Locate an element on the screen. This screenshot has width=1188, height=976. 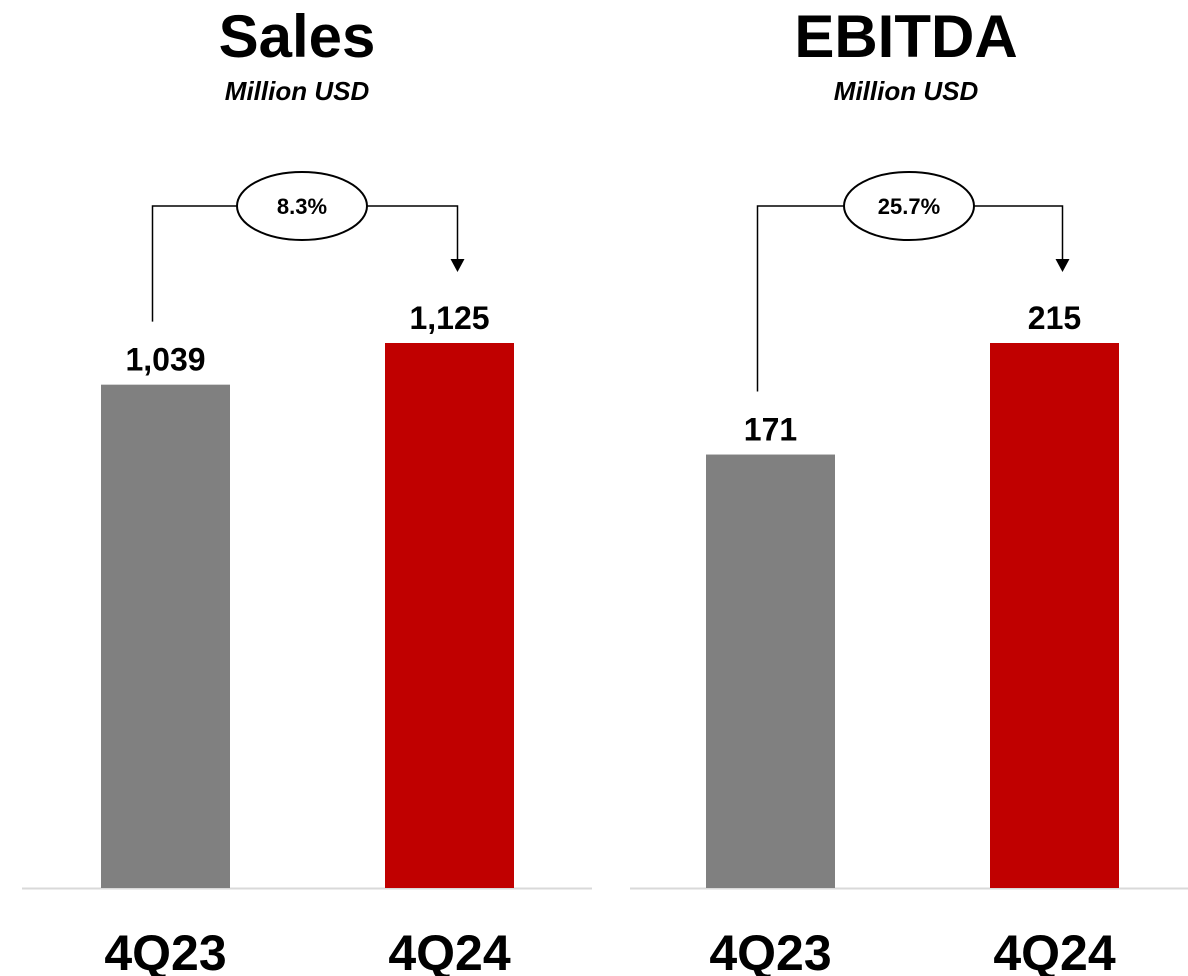
growth-percent-label: 8.3% is located at coordinates (302, 206).